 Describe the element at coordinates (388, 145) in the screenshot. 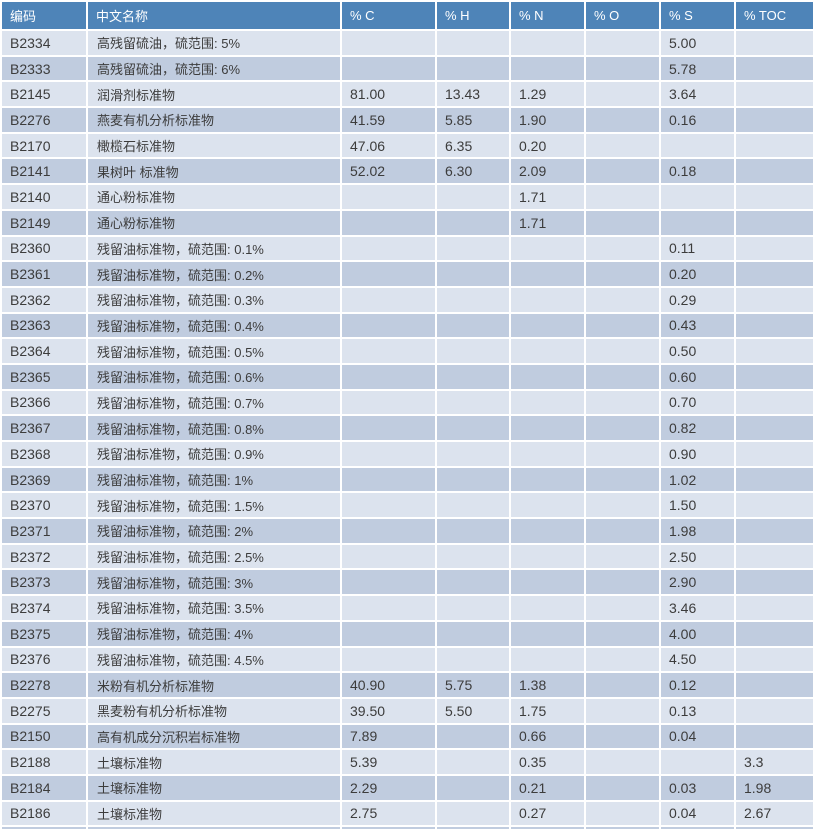

I see `cell-pct-c: 47.06` at that location.